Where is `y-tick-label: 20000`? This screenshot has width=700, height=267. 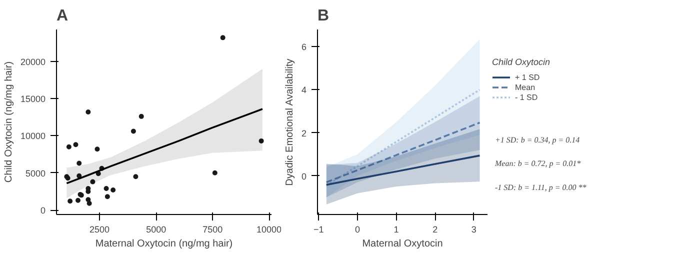 y-tick-label: 20000 is located at coordinates (33, 61).